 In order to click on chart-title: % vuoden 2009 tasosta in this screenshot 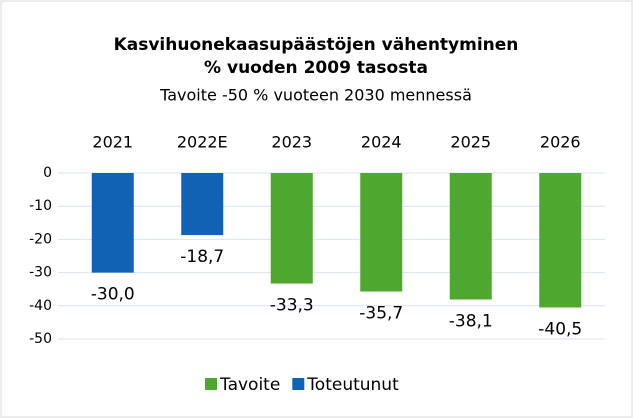, I will do `click(316, 68)`.